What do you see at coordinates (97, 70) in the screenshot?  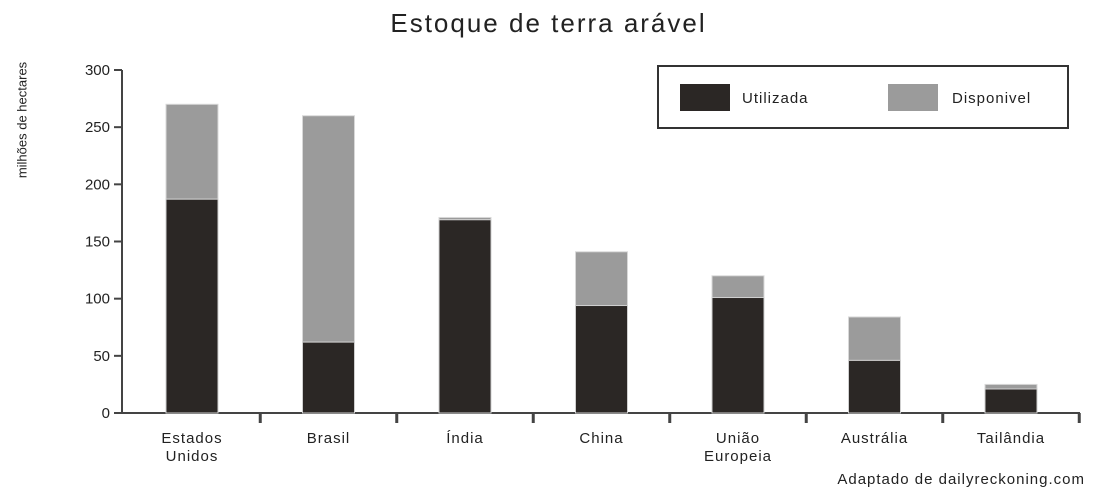 I see `y-tick-label: 300` at bounding box center [97, 70].